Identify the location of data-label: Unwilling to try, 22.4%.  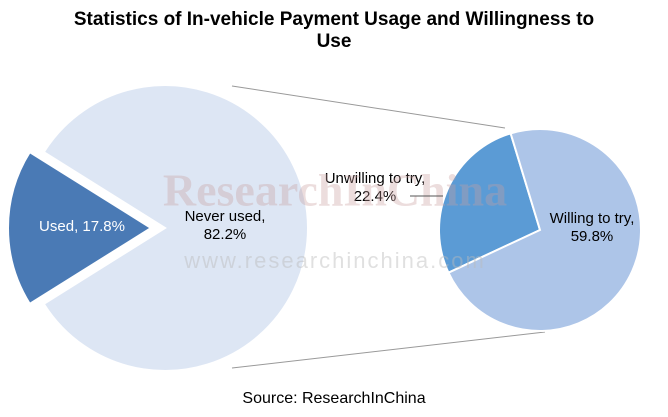
(375, 187).